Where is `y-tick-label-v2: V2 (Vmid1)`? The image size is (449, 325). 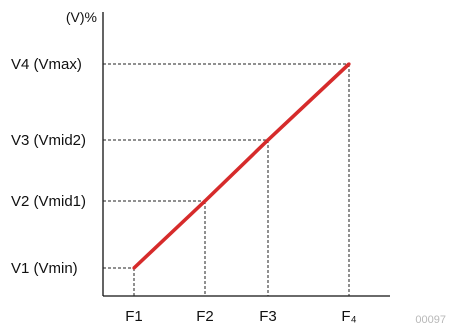
y-tick-label-v2: V2 (Vmid1) is located at coordinates (48, 201).